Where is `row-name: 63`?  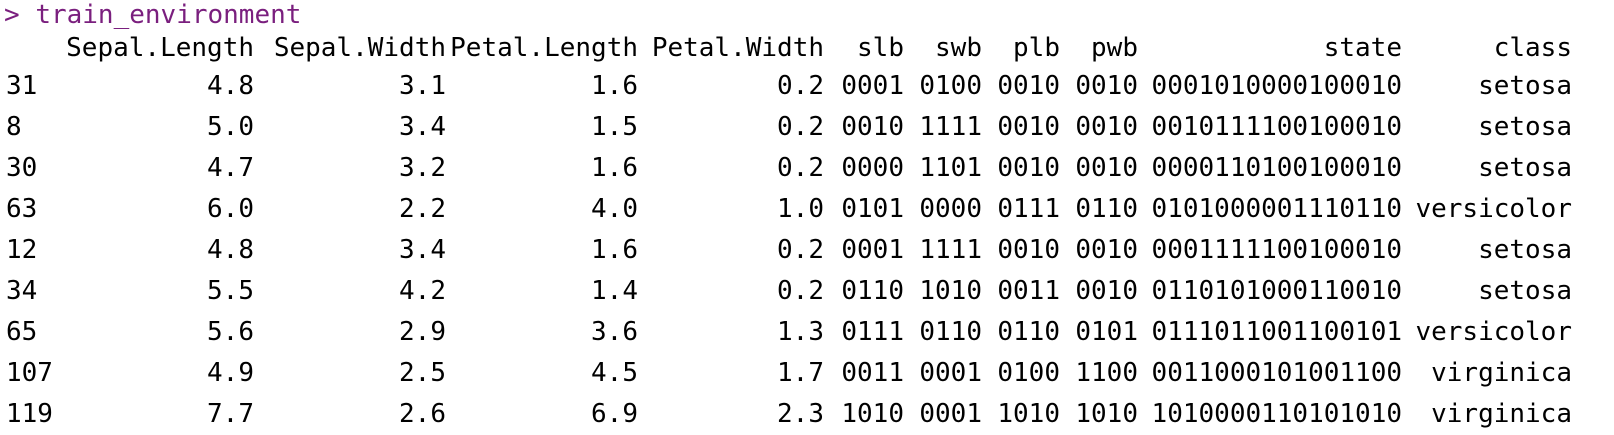
row-name: 63 is located at coordinates (22, 209).